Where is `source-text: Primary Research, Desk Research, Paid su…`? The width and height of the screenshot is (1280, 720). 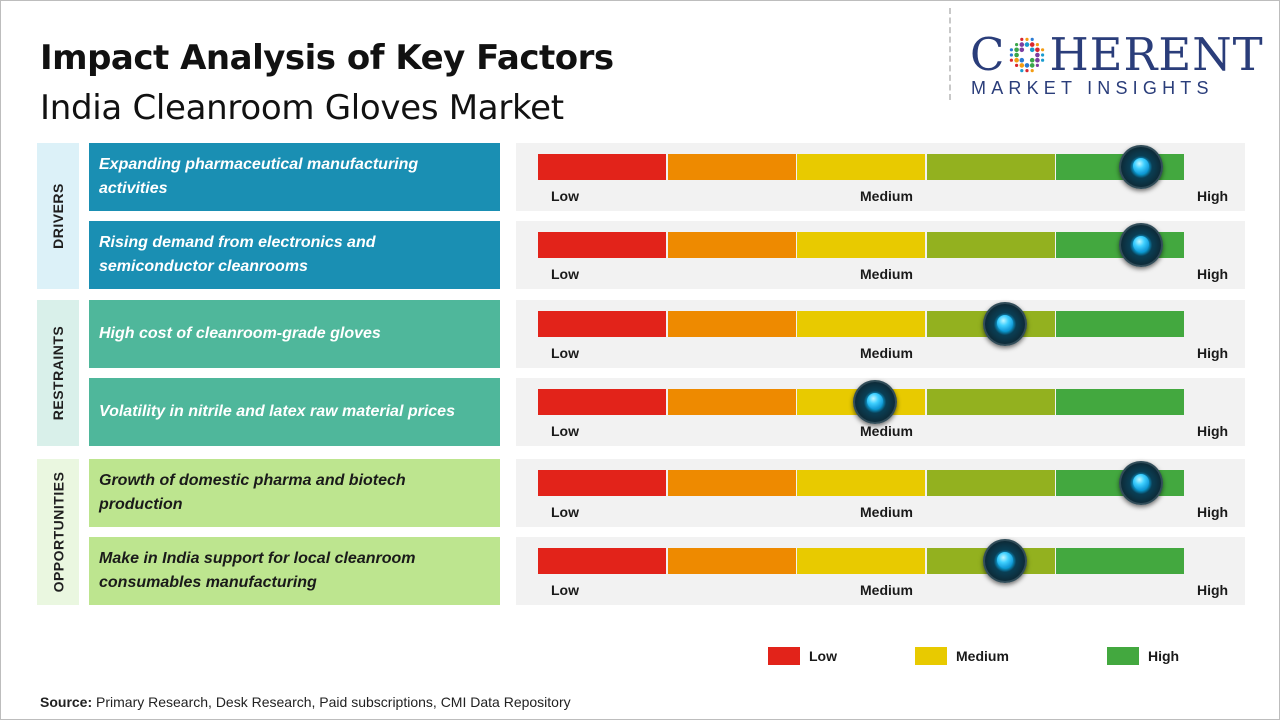 source-text: Primary Research, Desk Research, Paid su… is located at coordinates (333, 702).